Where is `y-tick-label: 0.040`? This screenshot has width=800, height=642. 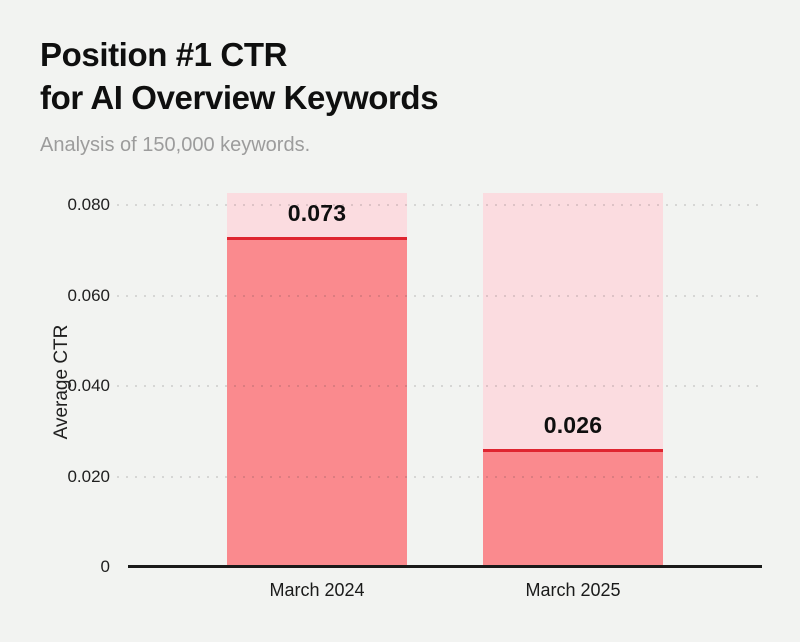 y-tick-label: 0.040 is located at coordinates (88, 385).